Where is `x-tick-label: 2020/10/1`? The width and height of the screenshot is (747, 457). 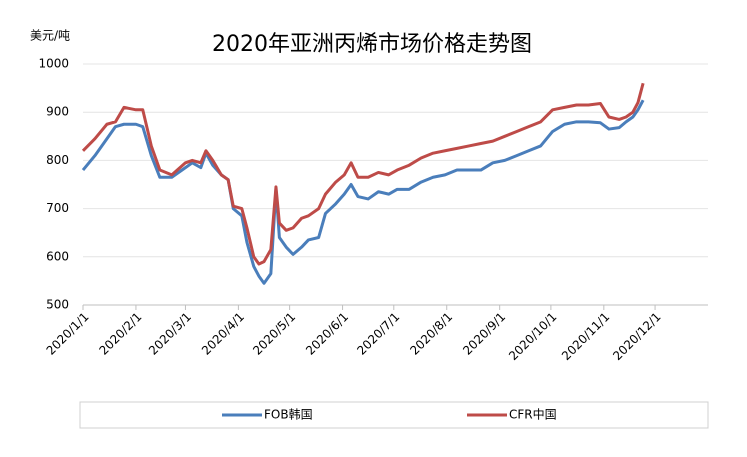 x-tick-label: 2020/10/1 is located at coordinates (532, 336).